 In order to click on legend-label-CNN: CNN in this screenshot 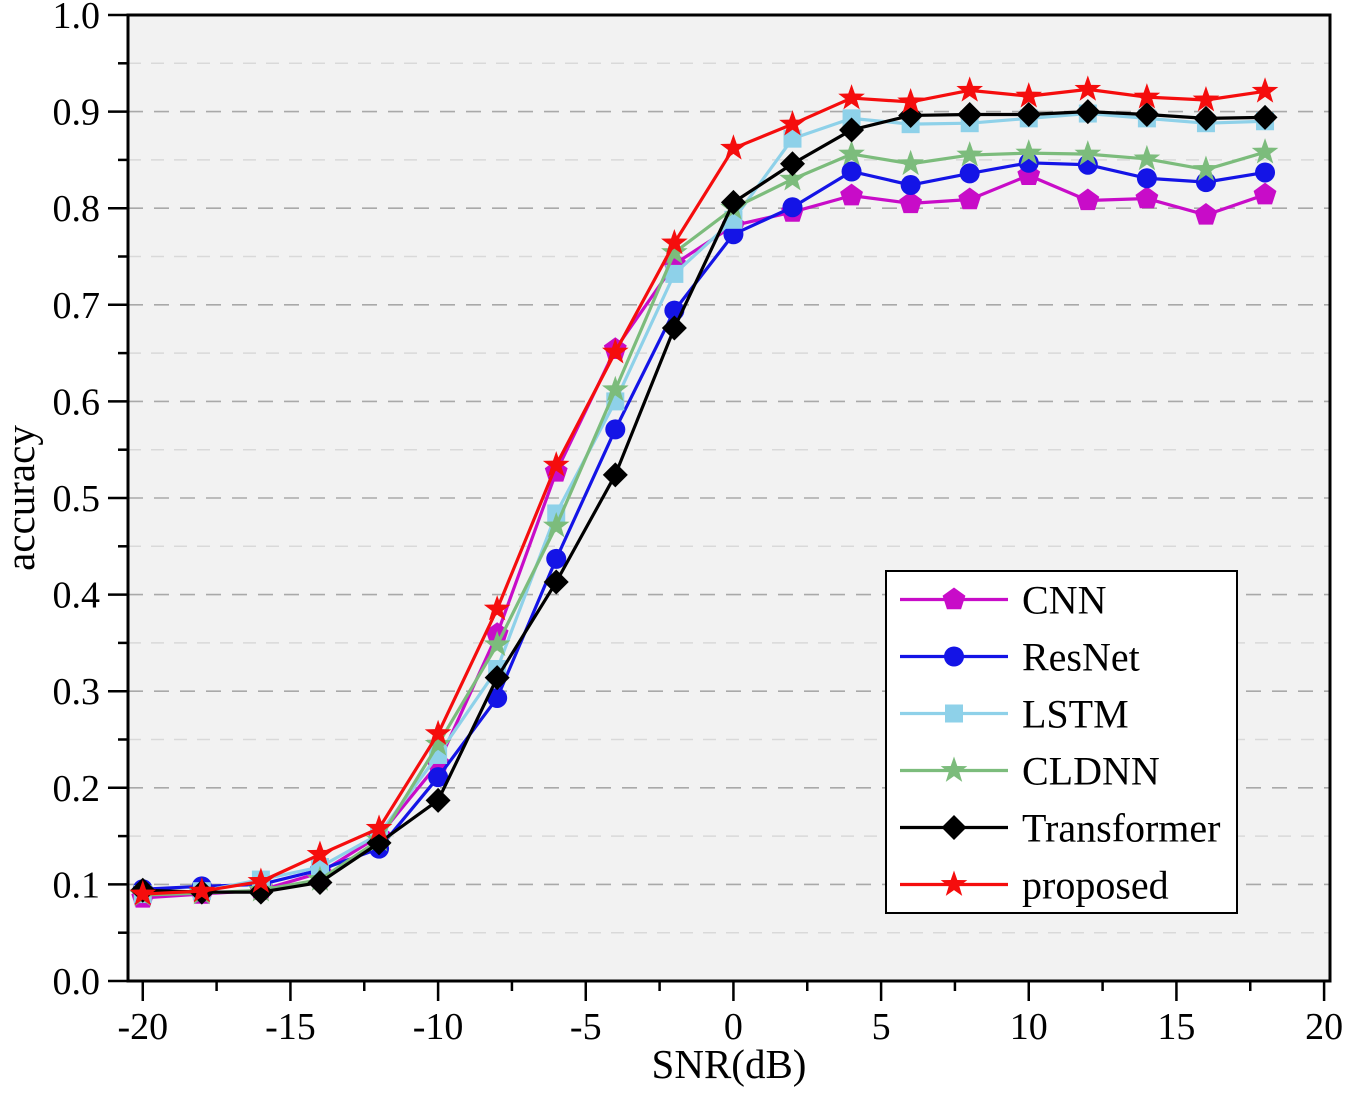, I will do `click(1064, 600)`.